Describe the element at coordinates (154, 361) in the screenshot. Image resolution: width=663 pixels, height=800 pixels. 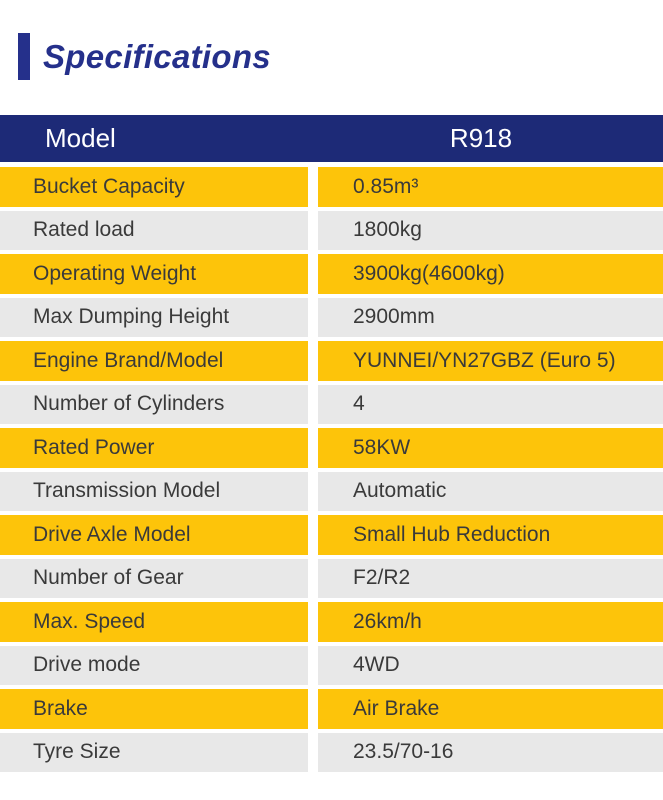
I see `row-label: Engine Brand/Model` at that location.